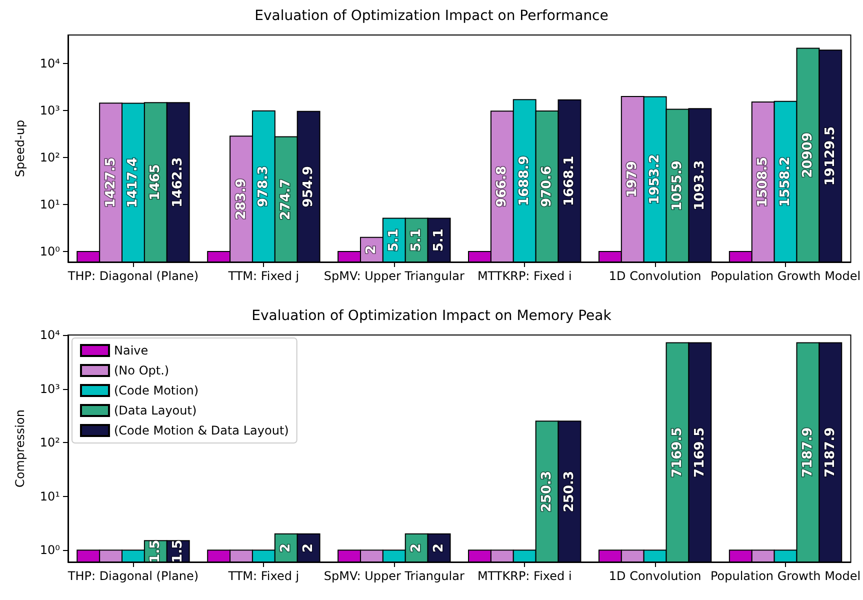 This screenshot has height=600, width=863. Describe the element at coordinates (110, 182) in the screenshot. I see `data-label: 1427.5` at that location.